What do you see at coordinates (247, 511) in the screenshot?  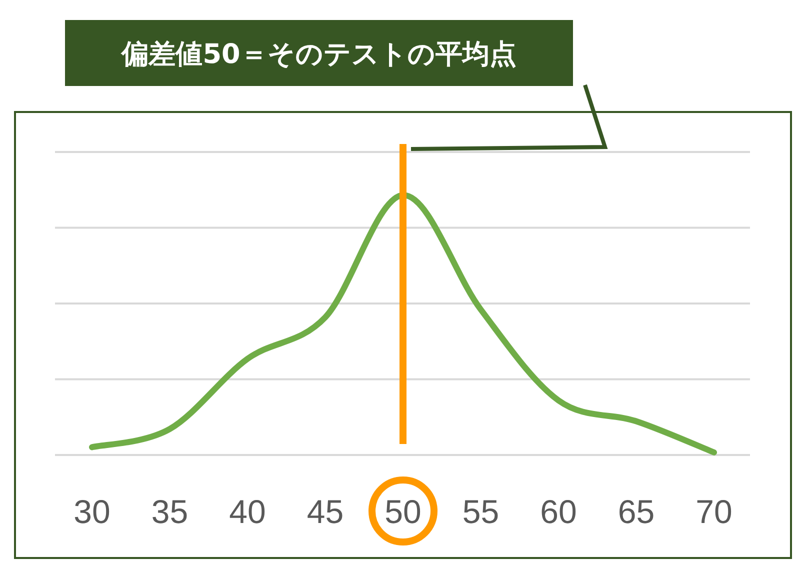 I see `x-tick-label: 40` at bounding box center [247, 511].